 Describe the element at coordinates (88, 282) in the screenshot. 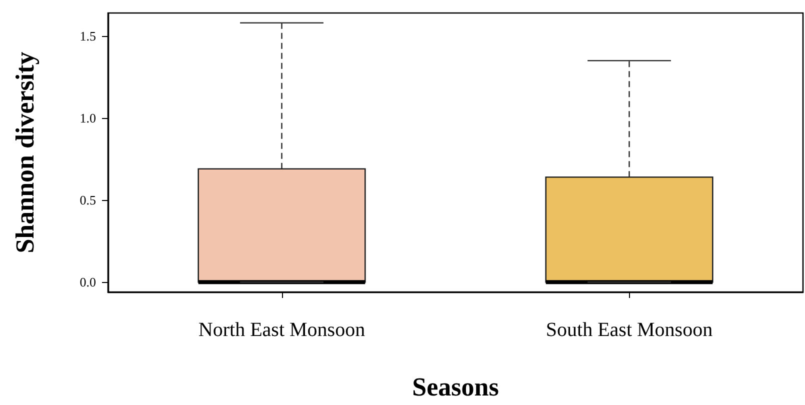

I see `y-tick-label: 0.0` at that location.